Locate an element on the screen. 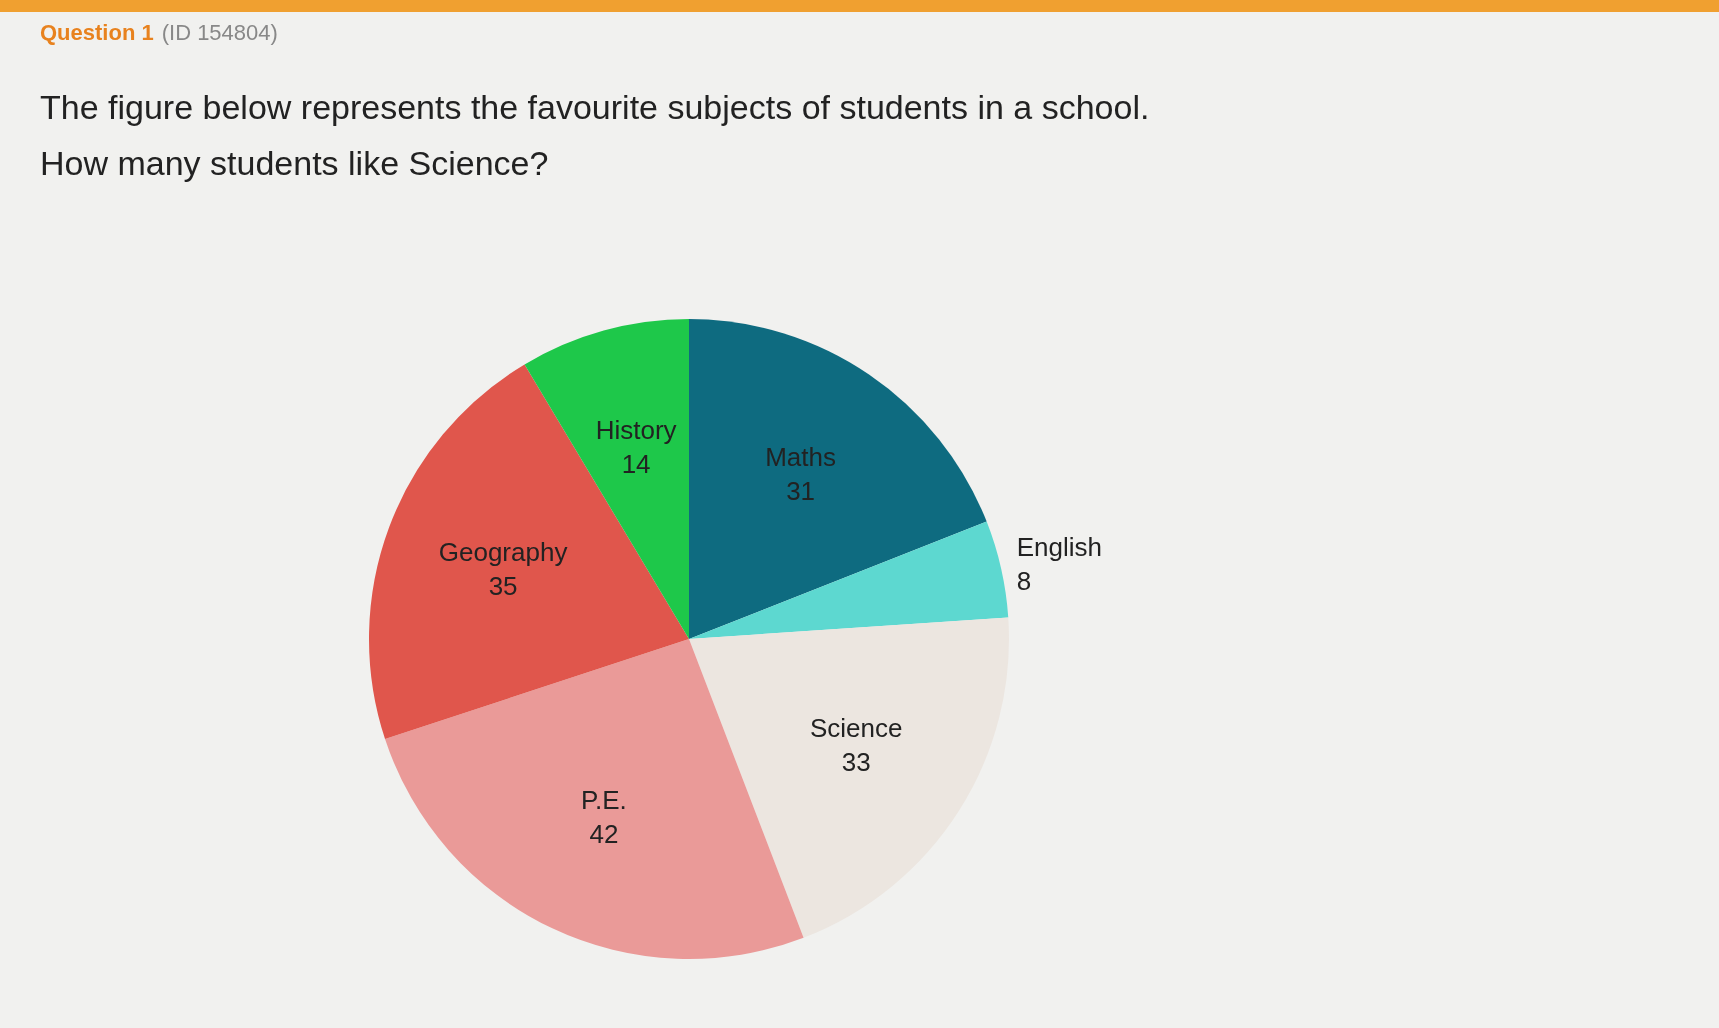  slice-label: History is located at coordinates (636, 429).